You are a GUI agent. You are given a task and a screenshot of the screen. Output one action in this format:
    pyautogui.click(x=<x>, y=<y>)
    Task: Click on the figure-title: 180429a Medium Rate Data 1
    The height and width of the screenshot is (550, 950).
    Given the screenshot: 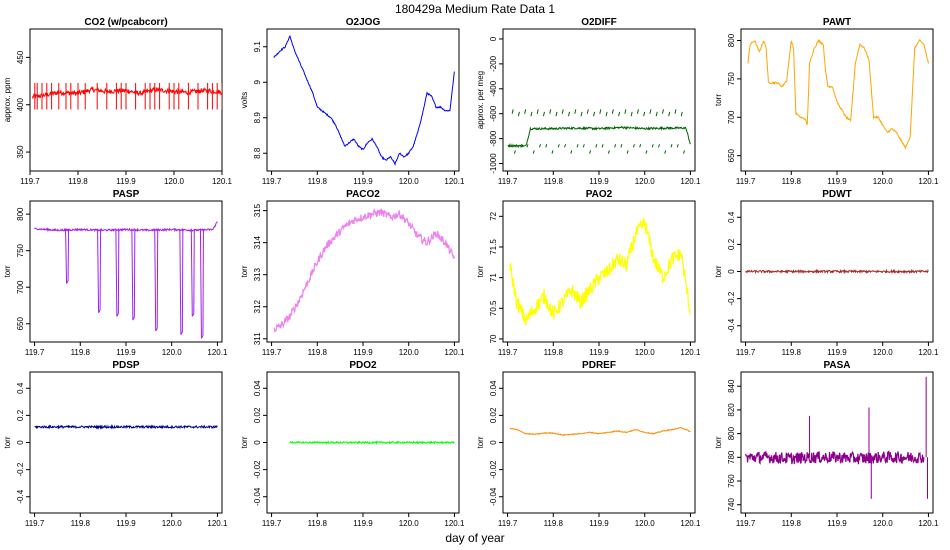 What is the action you would take?
    pyautogui.click(x=475, y=9)
    